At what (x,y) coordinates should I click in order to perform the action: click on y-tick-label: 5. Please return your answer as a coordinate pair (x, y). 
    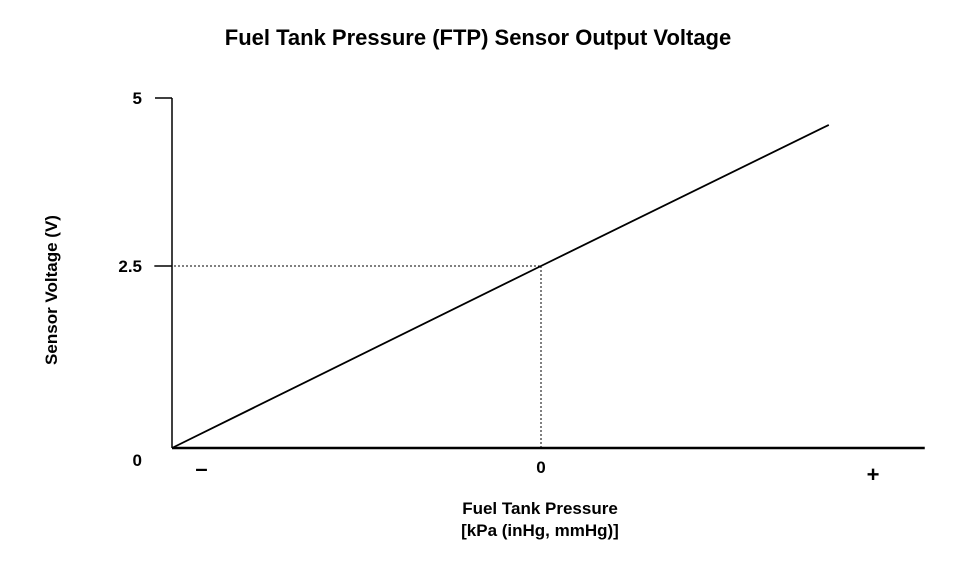
    Looking at the image, I should click on (137, 98).